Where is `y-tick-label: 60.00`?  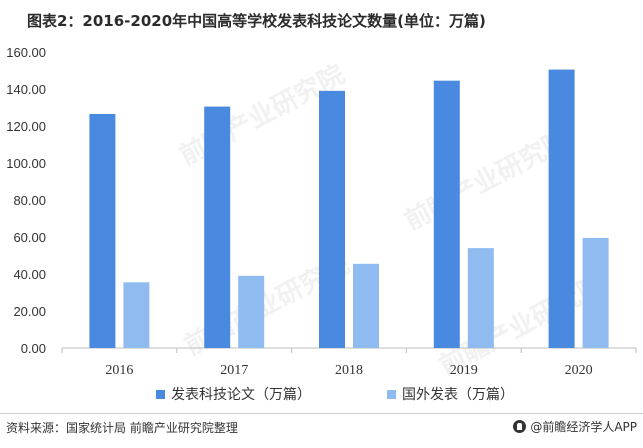
y-tick-label: 60.00 is located at coordinates (29, 237).